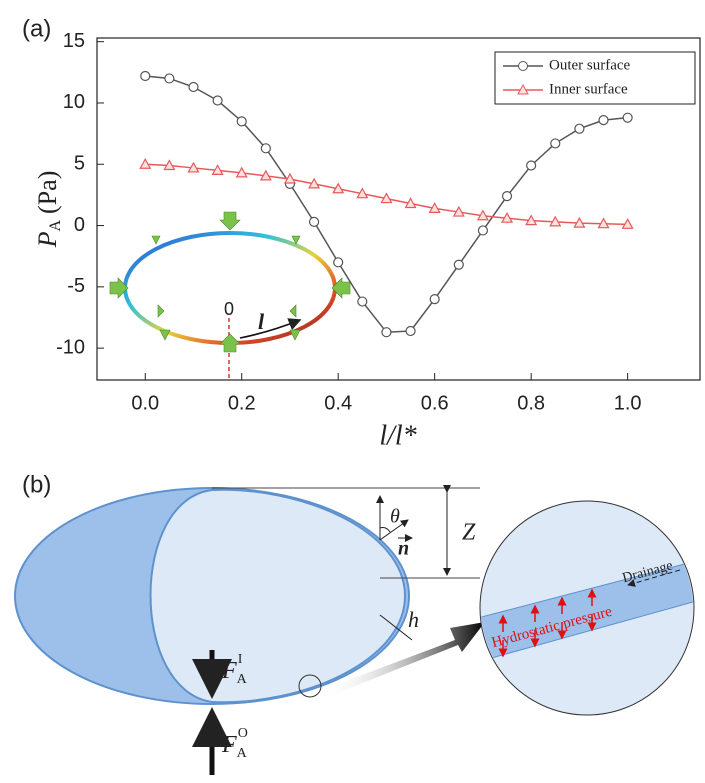 The width and height of the screenshot is (705, 783). Describe the element at coordinates (547, 623) in the screenshot. I see `pressure-arrows-red` at that location.